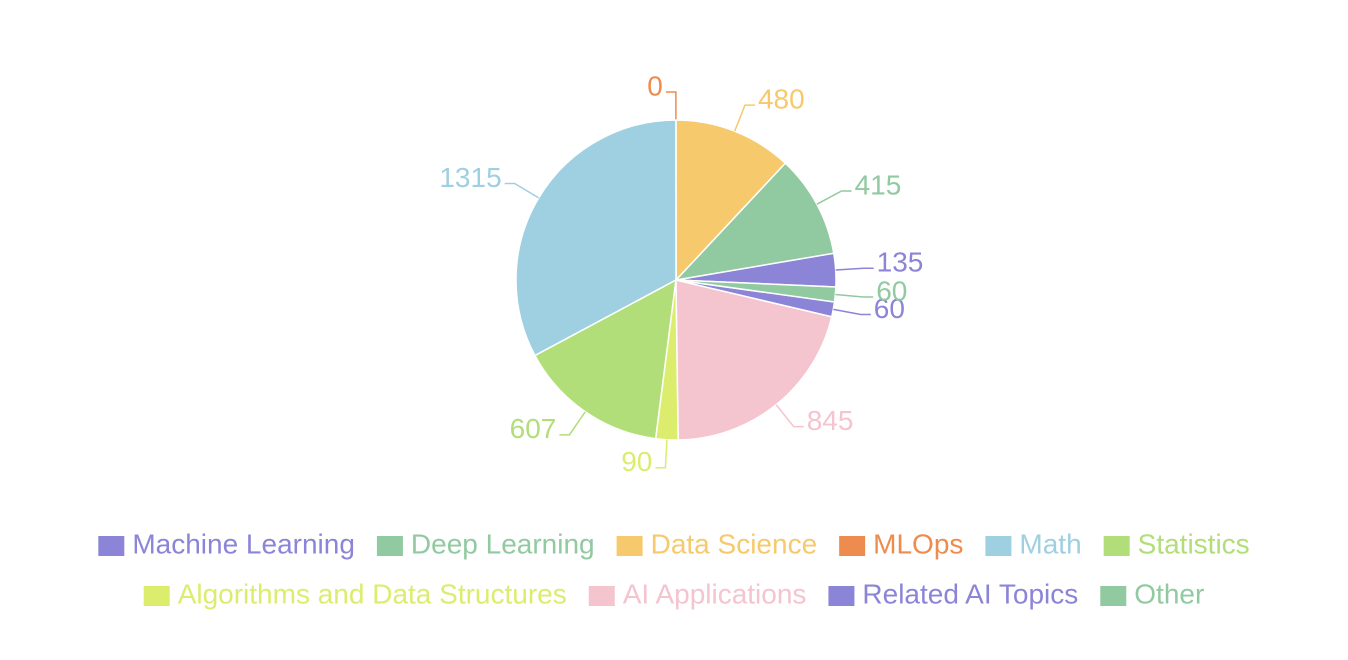  I want to click on legend-label: Algorithms and Data Structures, so click(372, 593).